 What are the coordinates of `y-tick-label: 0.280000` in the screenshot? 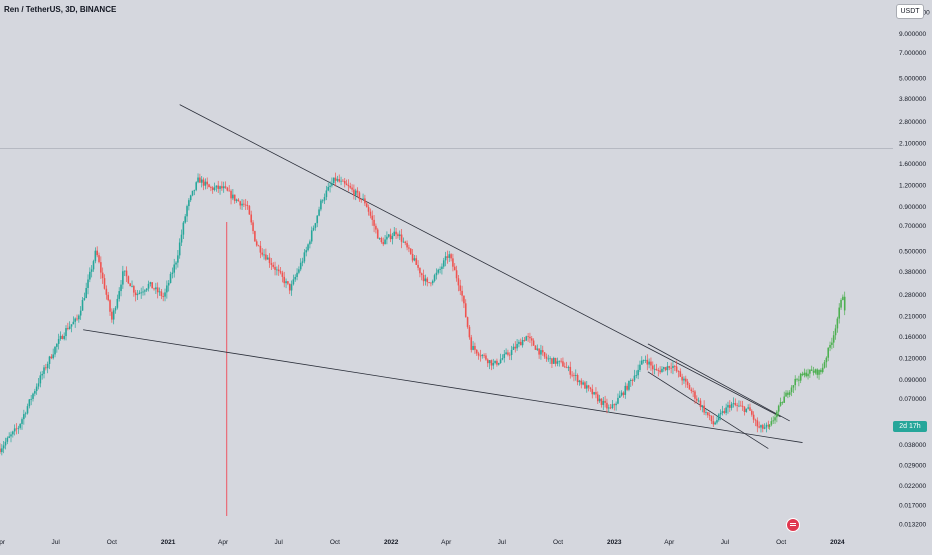 It's located at (912, 295).